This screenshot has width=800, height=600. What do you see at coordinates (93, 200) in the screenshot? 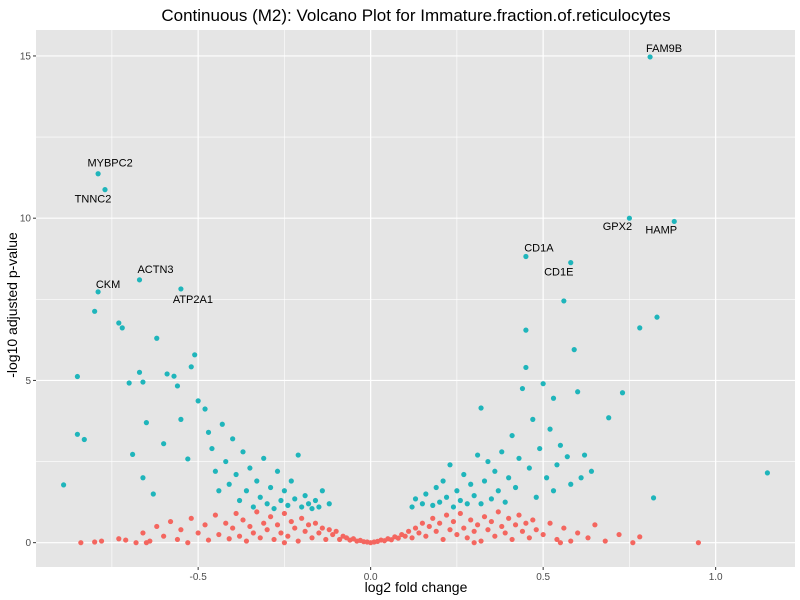
I see `gene-label: TNNC2` at bounding box center [93, 200].